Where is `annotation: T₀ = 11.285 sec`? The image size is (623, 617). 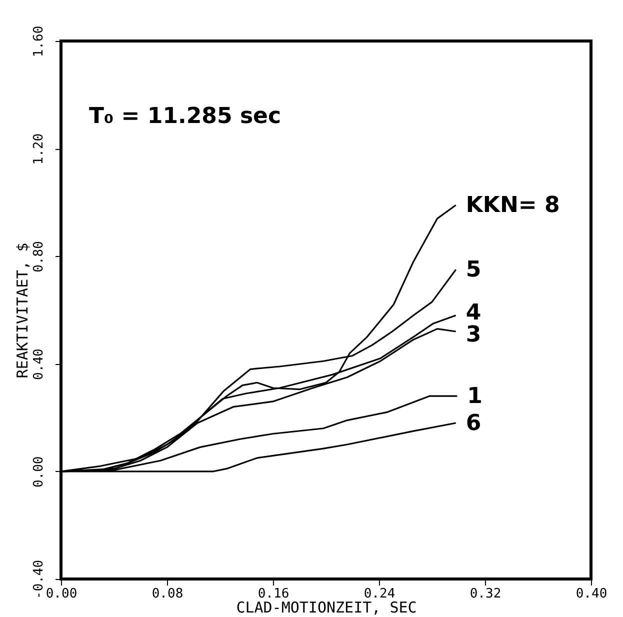
annotation: T₀ = 11.285 sec is located at coordinates (185, 116).